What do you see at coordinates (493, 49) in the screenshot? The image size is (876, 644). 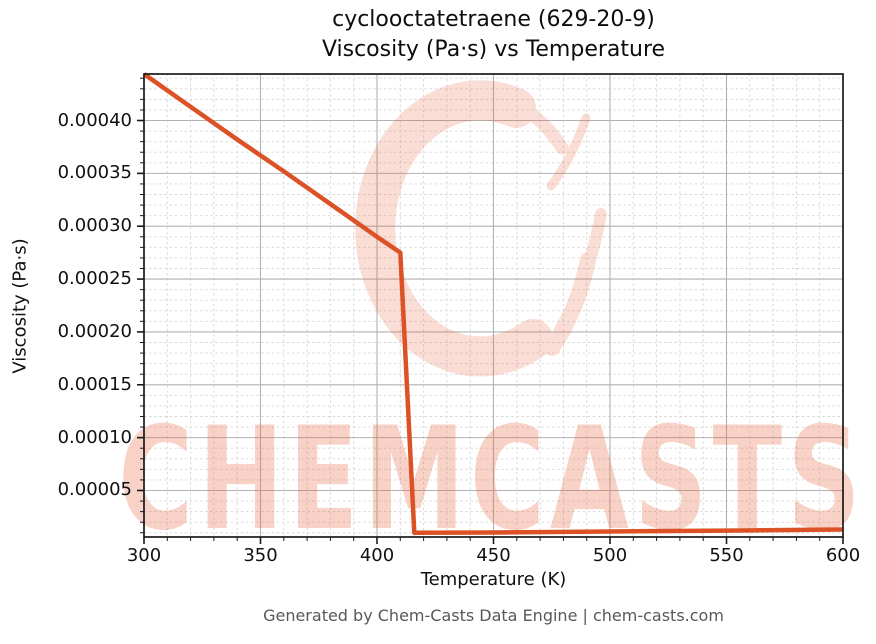 I see `chart-title-line2: Viscosity (Pa·s) vs Temperature` at bounding box center [493, 49].